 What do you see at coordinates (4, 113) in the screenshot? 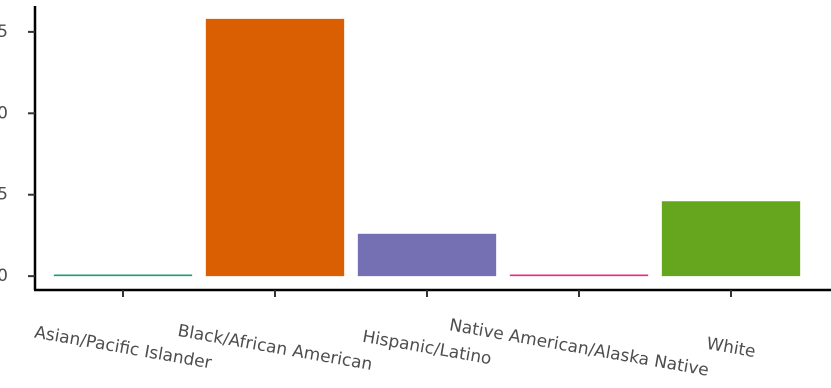
I see `y-tick-label: 10` at bounding box center [4, 113].